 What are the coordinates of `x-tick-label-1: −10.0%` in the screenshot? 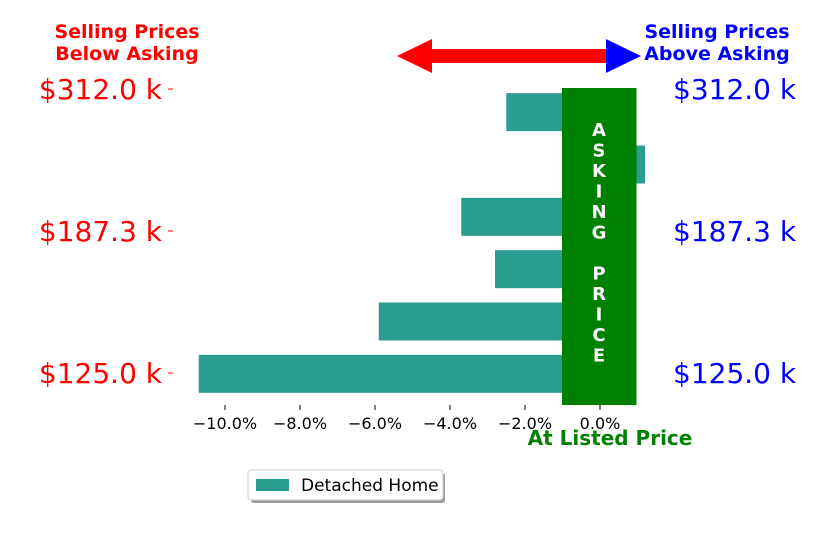 It's located at (225, 423).